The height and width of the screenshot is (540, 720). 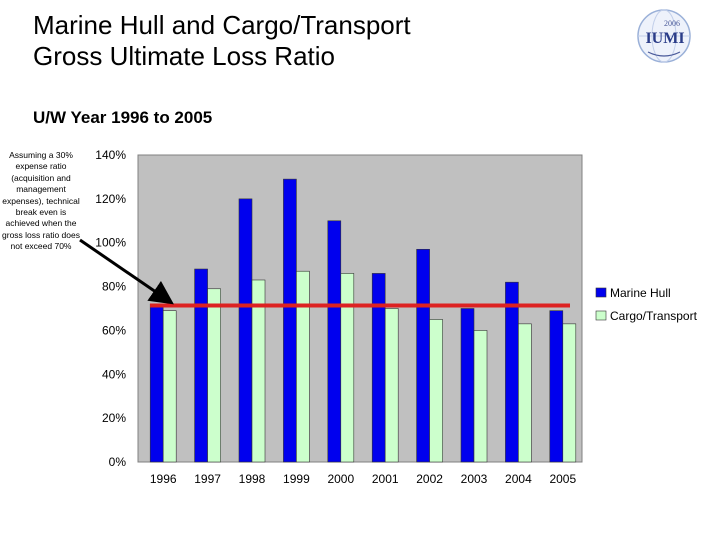 What do you see at coordinates (518, 479) in the screenshot?
I see `x-tick-label: 2004` at bounding box center [518, 479].